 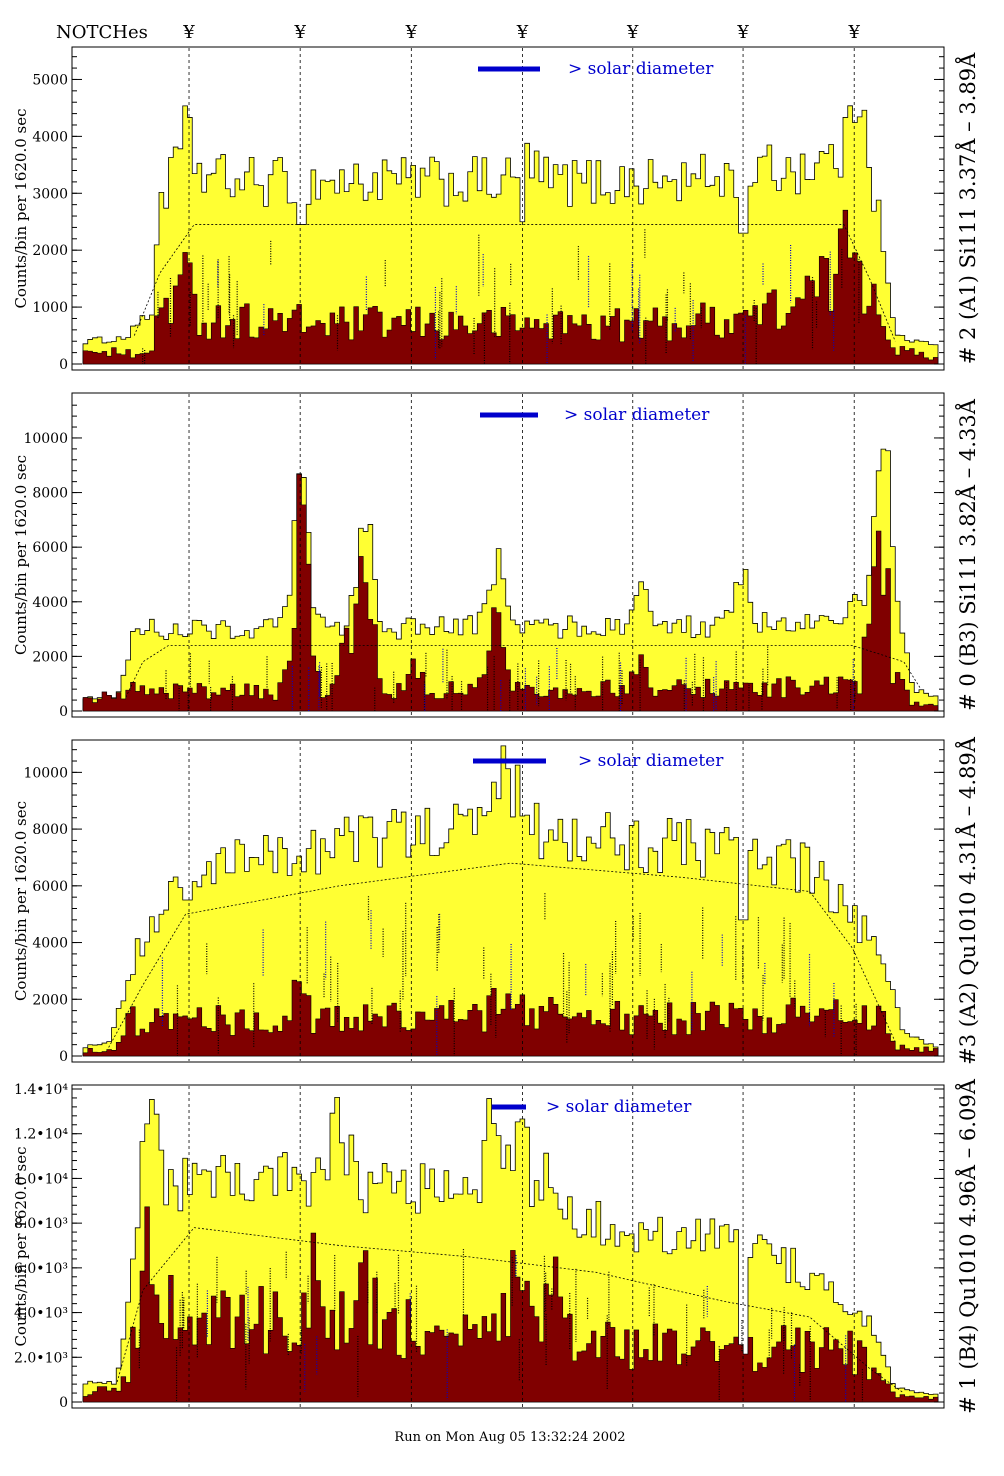 What do you see at coordinates (853, 32) in the screenshot?
I see `notch-marker-7: ¥` at bounding box center [853, 32].